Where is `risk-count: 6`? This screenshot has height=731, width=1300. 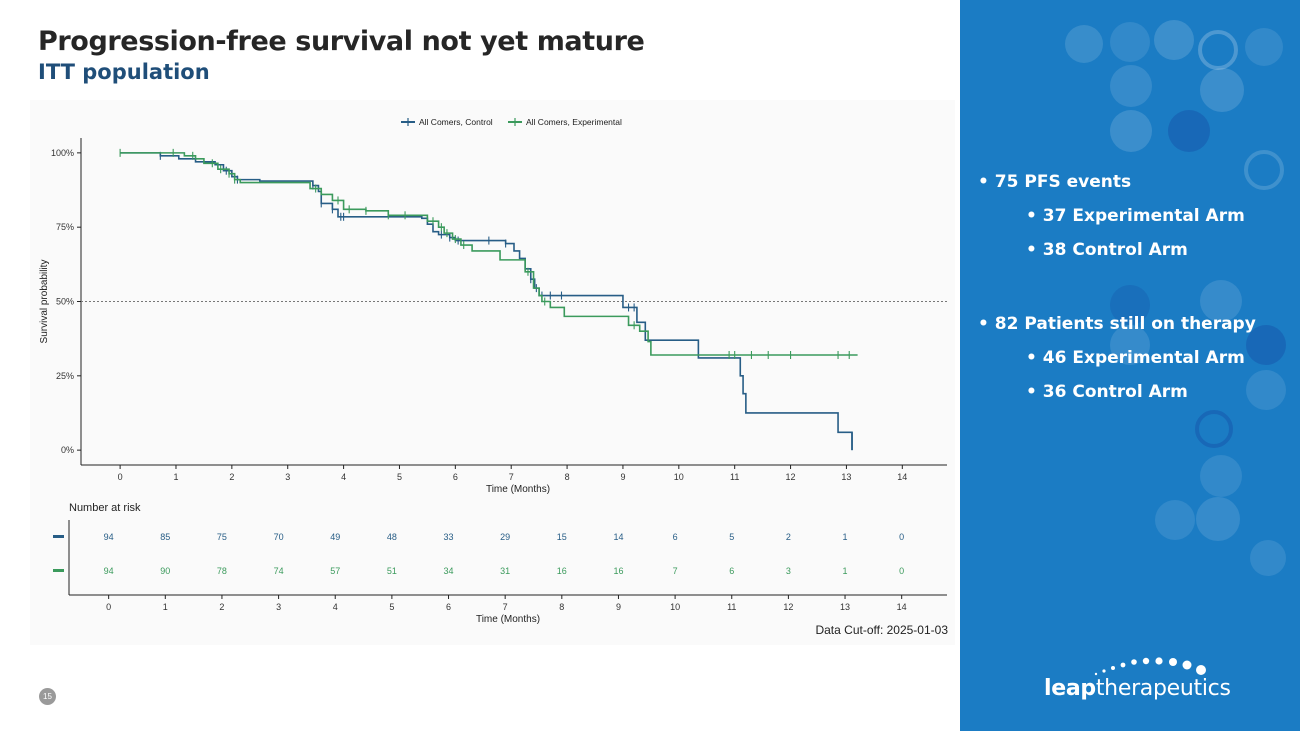
risk-count: 6 is located at coordinates (731, 571).